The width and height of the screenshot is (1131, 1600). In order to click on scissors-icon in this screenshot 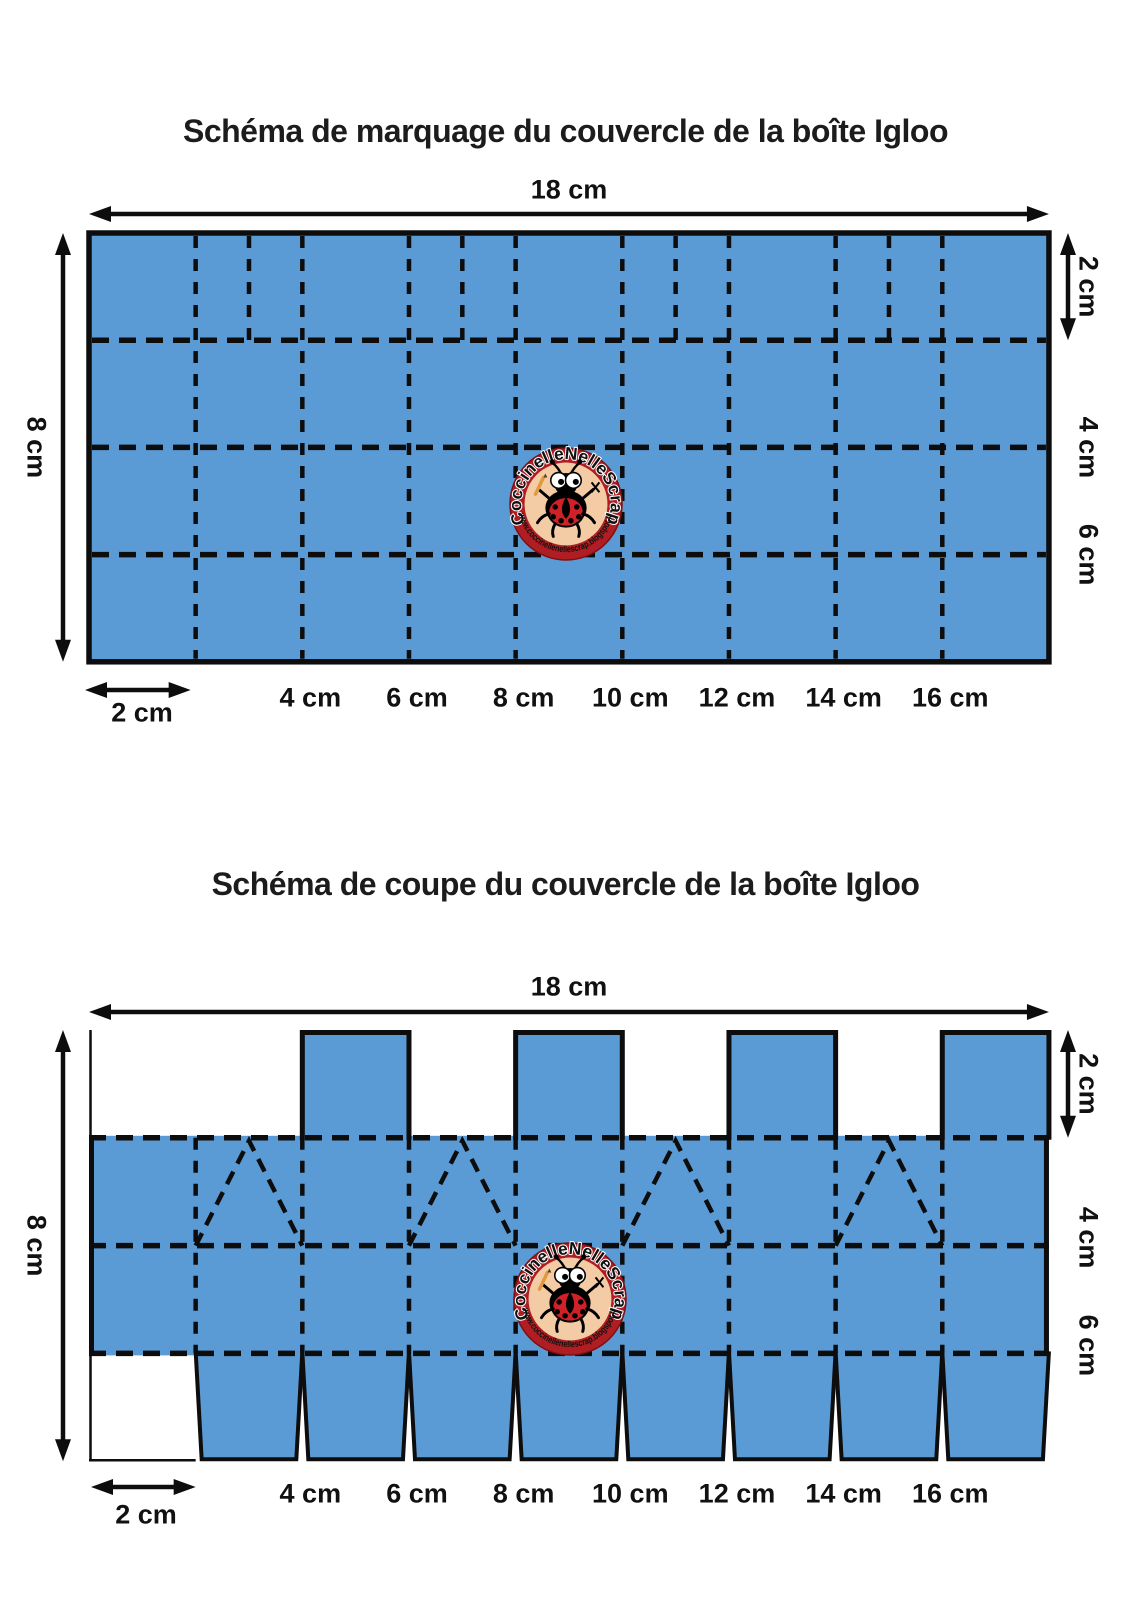, I will do `click(595, 487)`.